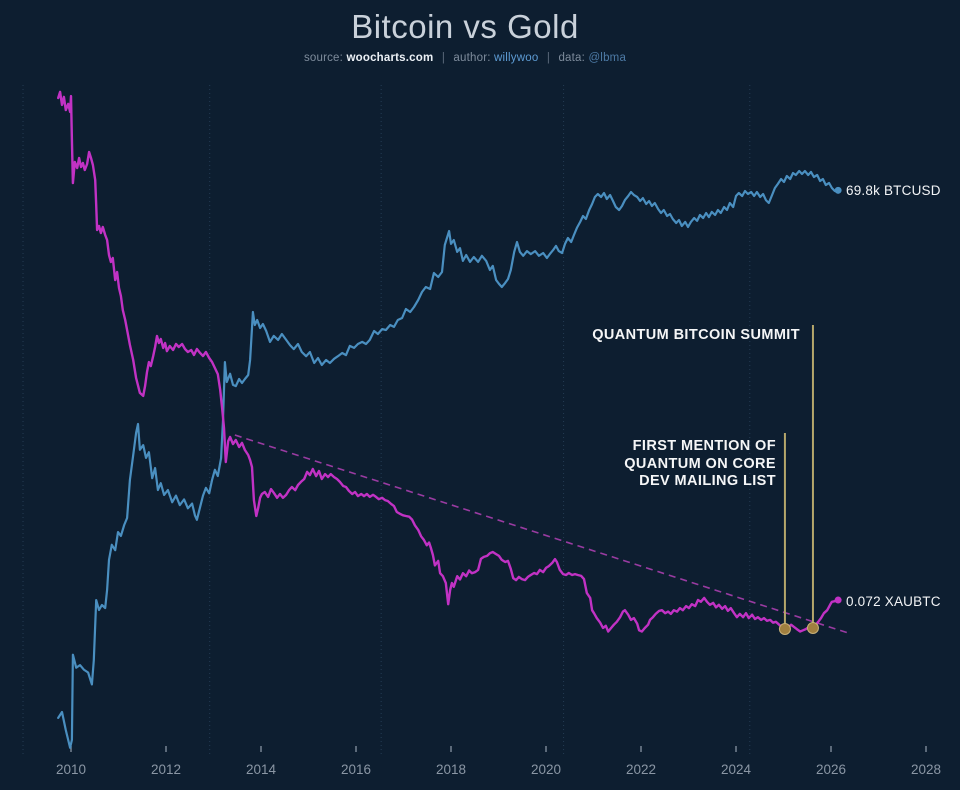 This screenshot has height=790, width=960. Describe the element at coordinates (465, 26) in the screenshot. I see `page-title: Bitcoin vs Gold` at that location.